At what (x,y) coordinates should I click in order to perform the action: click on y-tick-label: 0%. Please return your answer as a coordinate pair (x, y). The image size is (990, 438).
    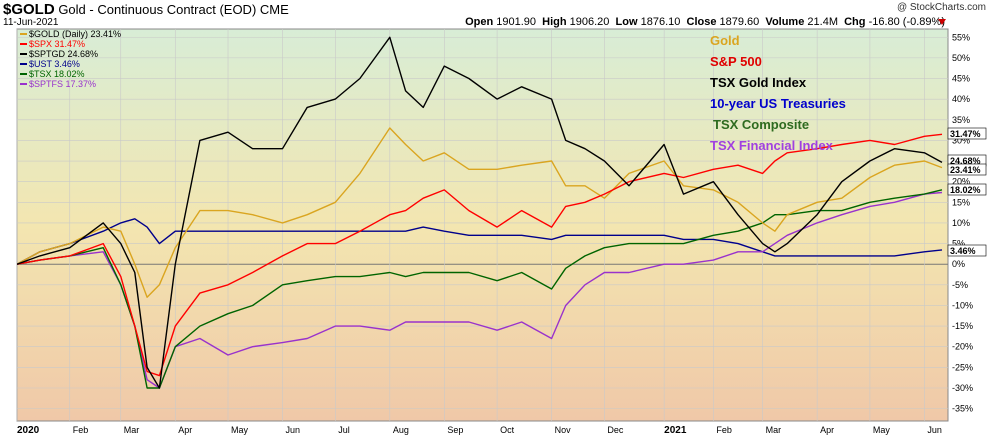
    Looking at the image, I should click on (958, 264).